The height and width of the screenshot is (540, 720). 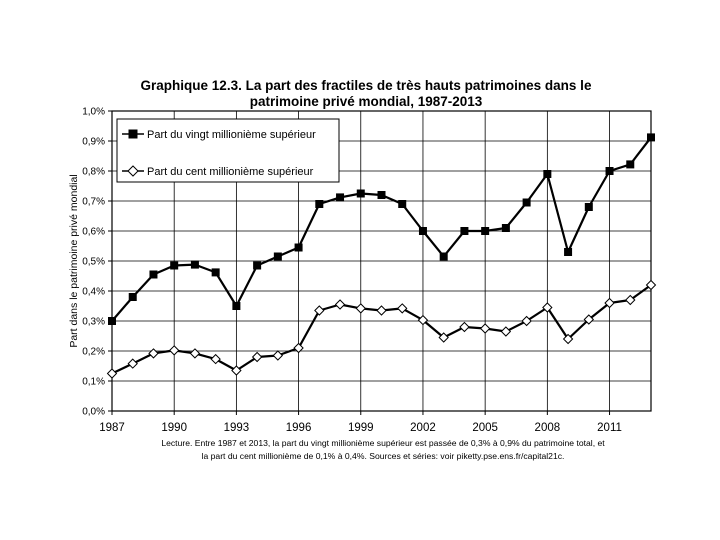 I want to click on x-tick-label: 1990, so click(x=174, y=428).